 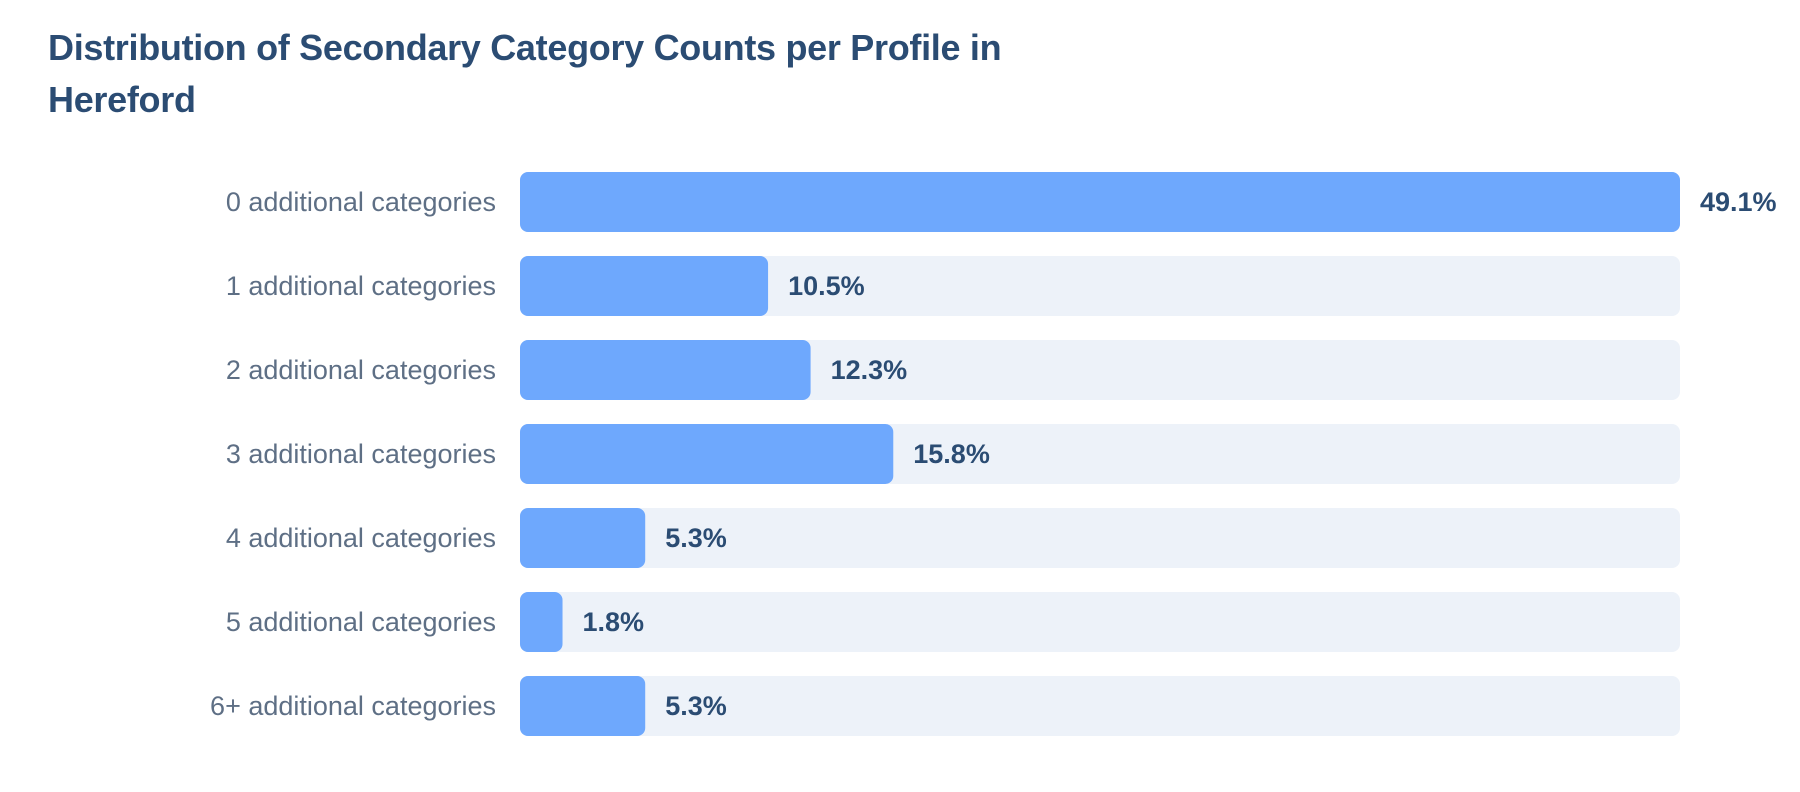 What do you see at coordinates (353, 706) in the screenshot?
I see `category-label: 6+ additional categories` at bounding box center [353, 706].